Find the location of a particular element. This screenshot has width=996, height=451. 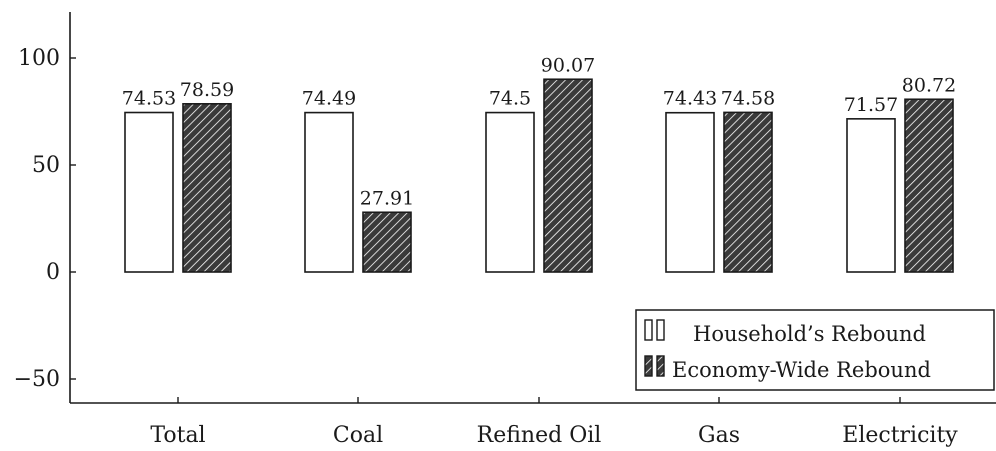

x-tick-label: Gas is located at coordinates (719, 435).